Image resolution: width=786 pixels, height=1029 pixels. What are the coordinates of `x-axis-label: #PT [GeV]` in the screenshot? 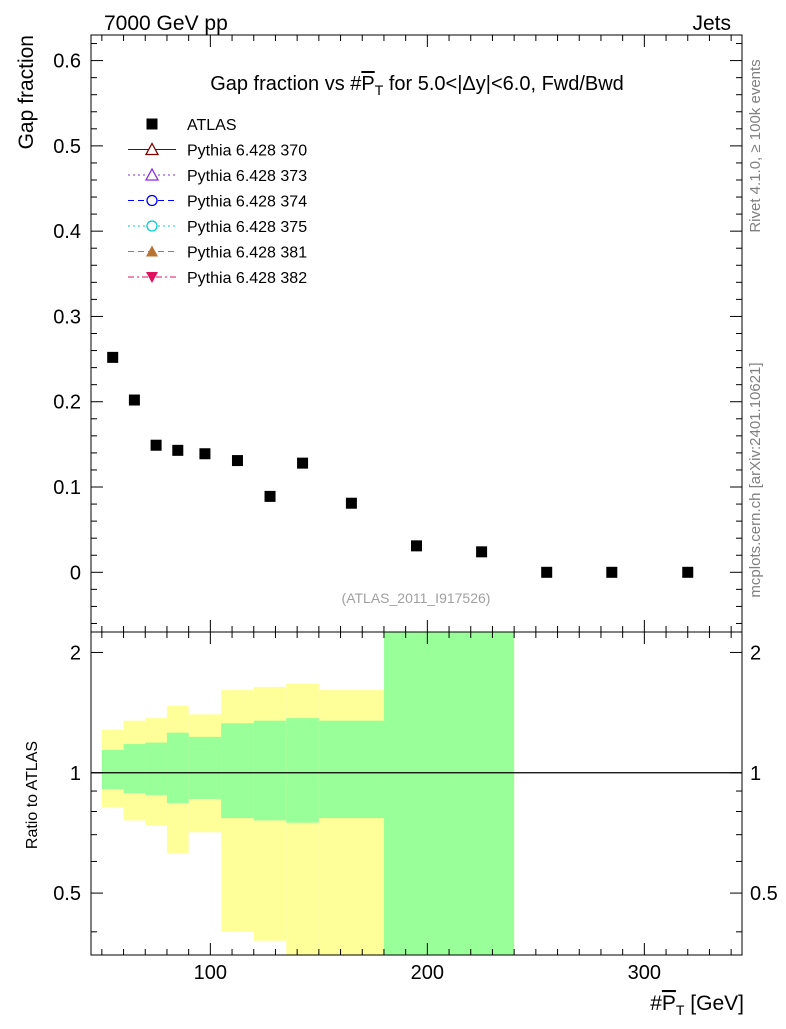 It's located at (697, 1005).